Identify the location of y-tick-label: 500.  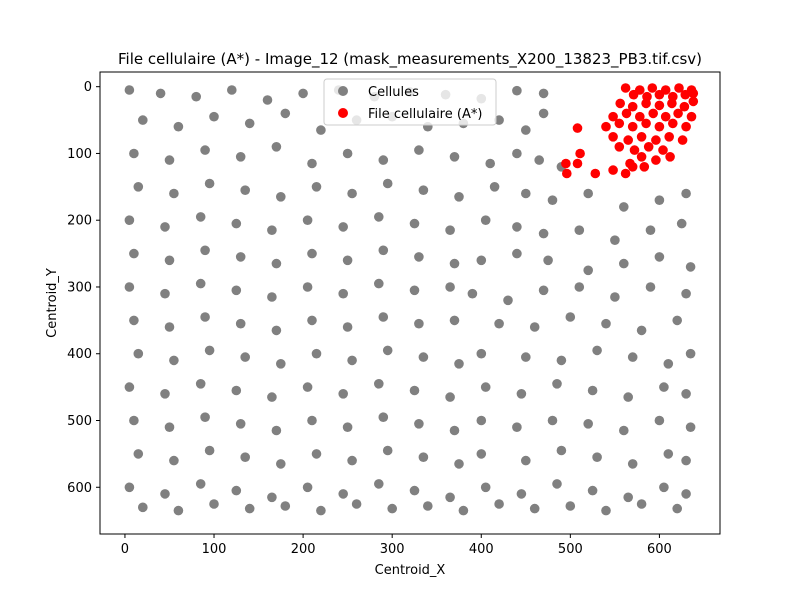
(79, 421).